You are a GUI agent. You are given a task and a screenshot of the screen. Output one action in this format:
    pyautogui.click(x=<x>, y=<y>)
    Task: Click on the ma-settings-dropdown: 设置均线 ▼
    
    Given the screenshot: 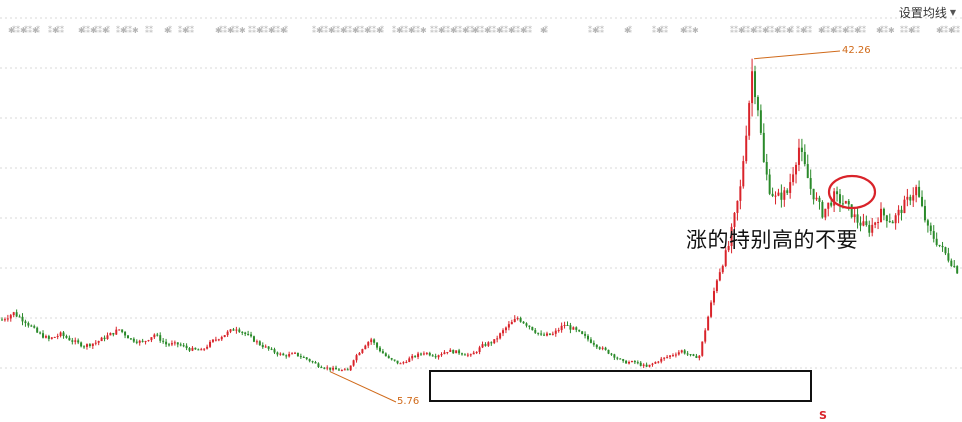 What is the action you would take?
    pyautogui.click(x=927, y=12)
    